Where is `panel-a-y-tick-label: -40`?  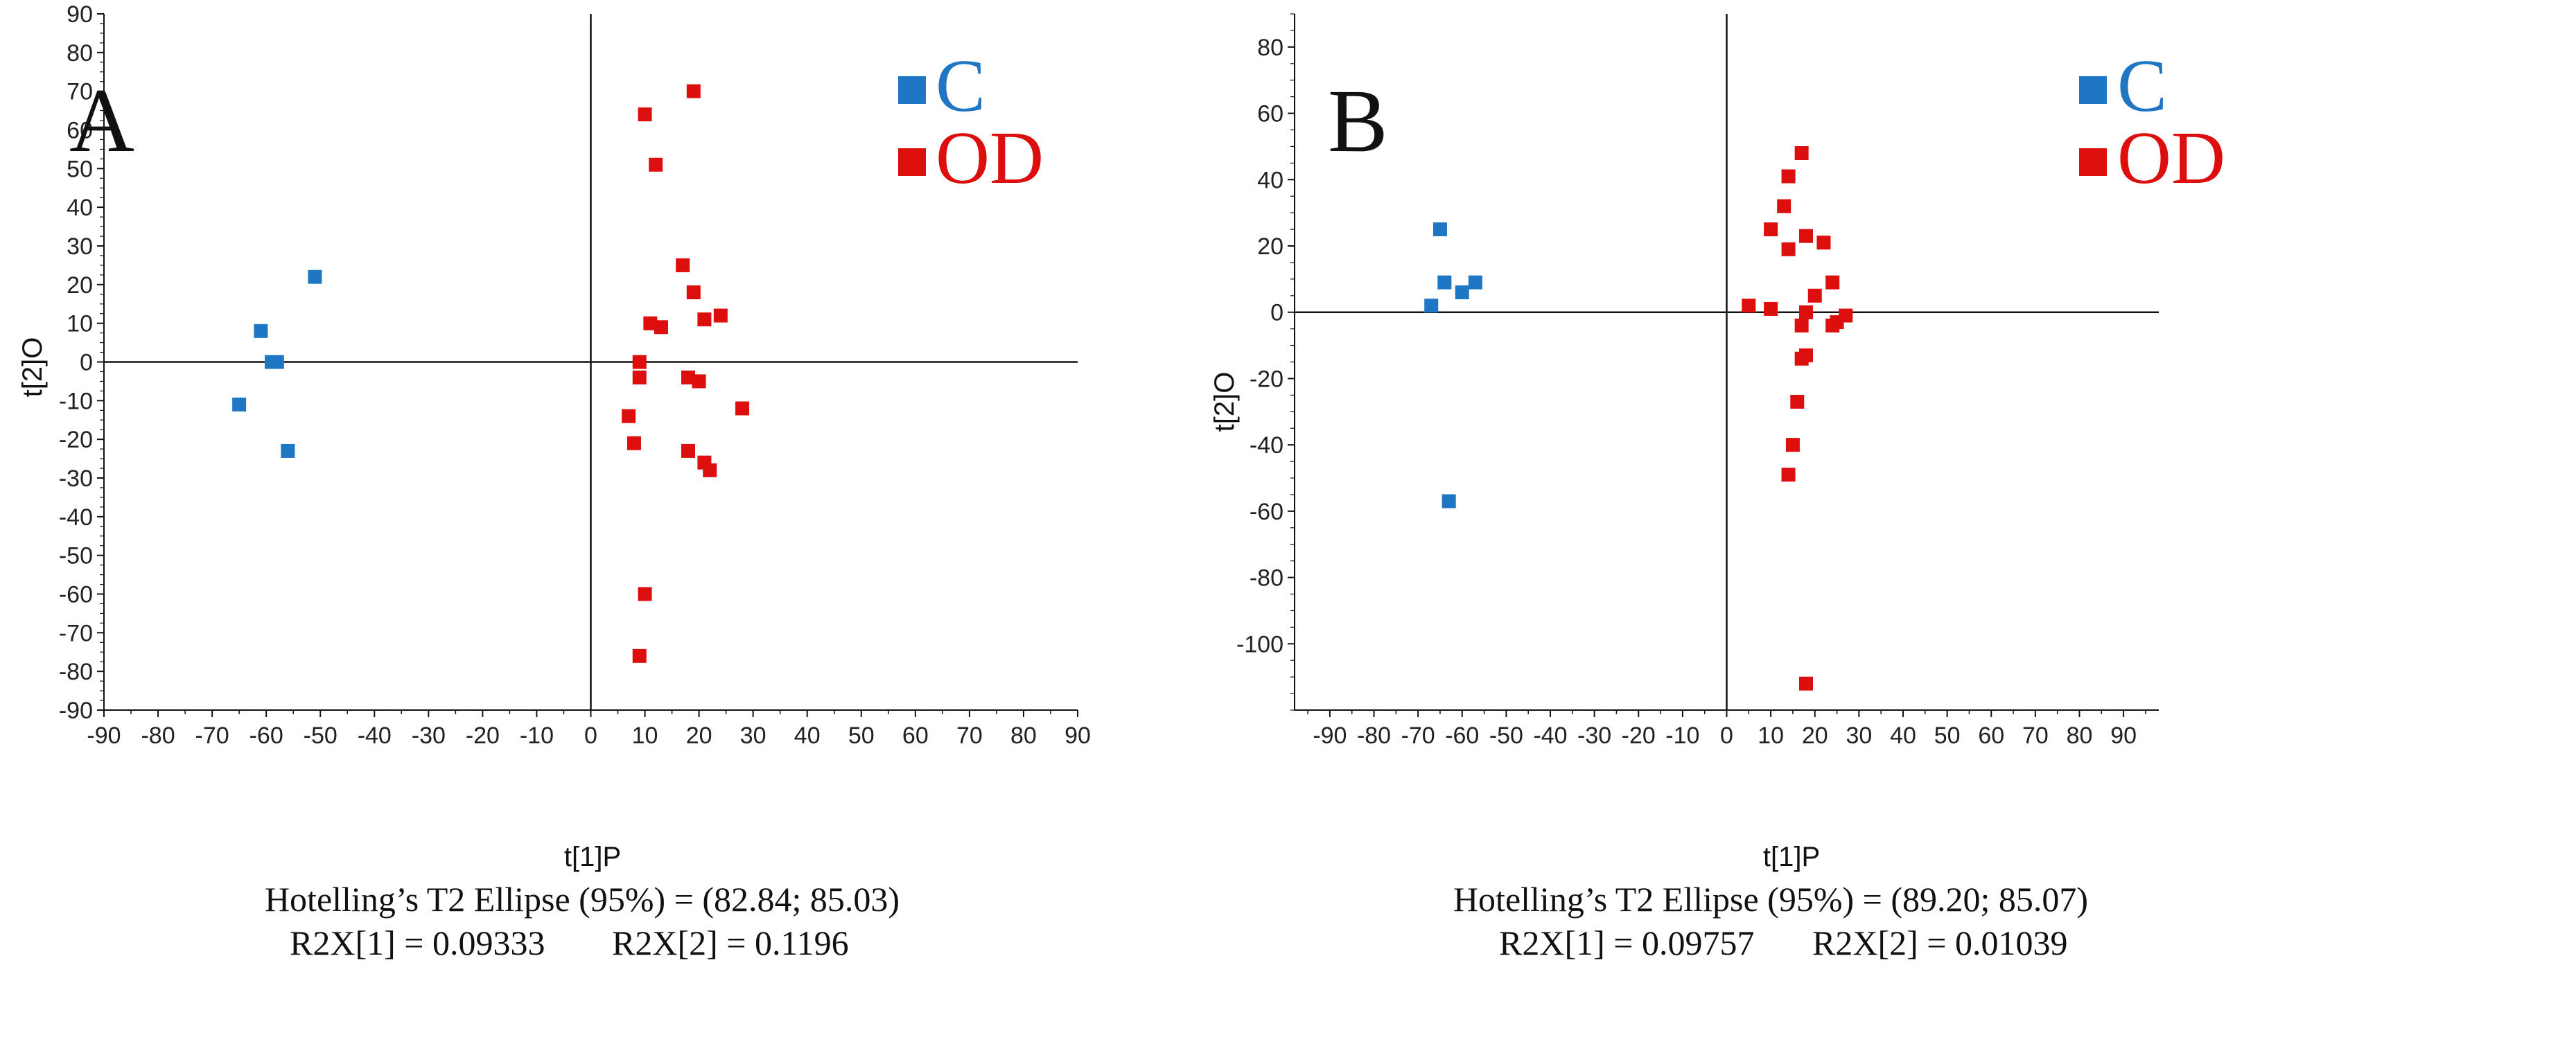 panel-a-y-tick-label: -40 is located at coordinates (76, 517).